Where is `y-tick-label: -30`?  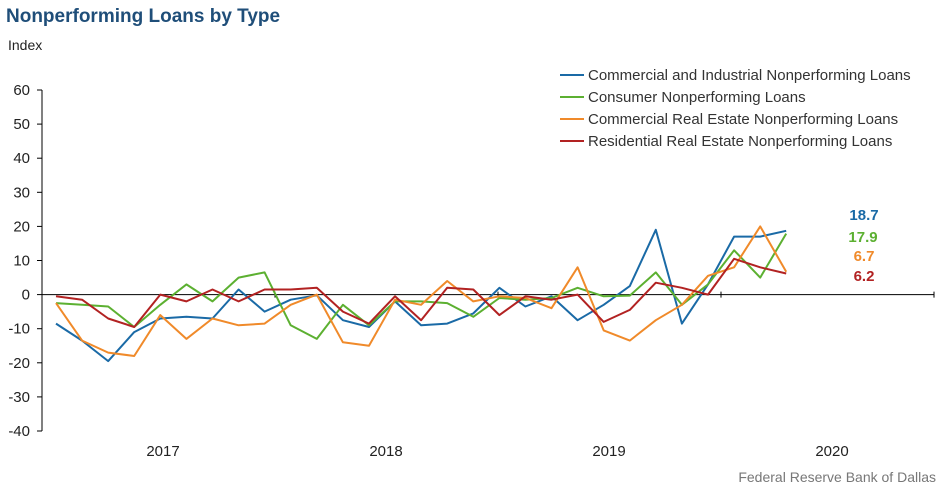
y-tick-label: -30 is located at coordinates (19, 397).